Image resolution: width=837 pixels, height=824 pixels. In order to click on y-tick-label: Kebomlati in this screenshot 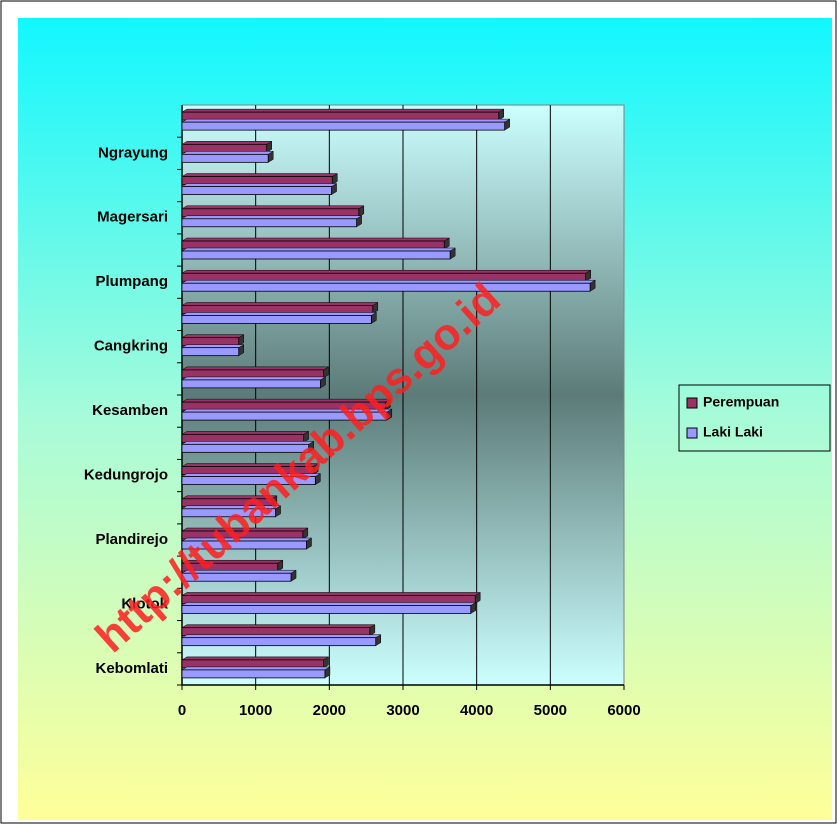, I will do `click(131, 668)`.